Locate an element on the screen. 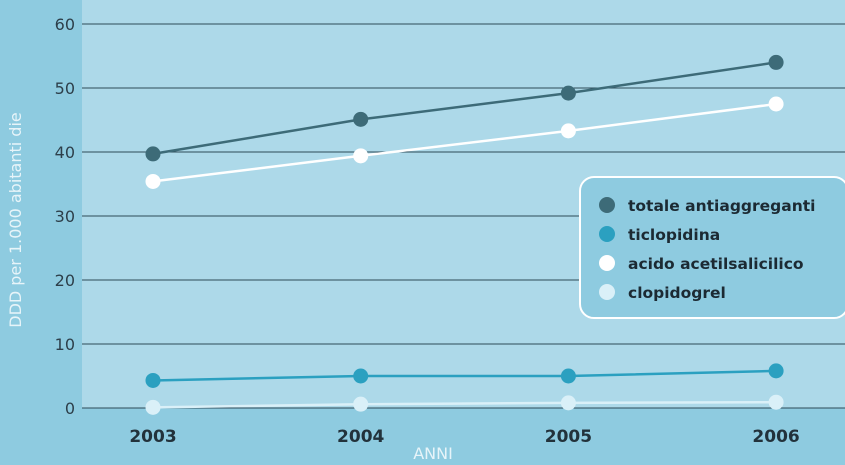  legend-label-3: clopidogrel is located at coordinates (677, 293).